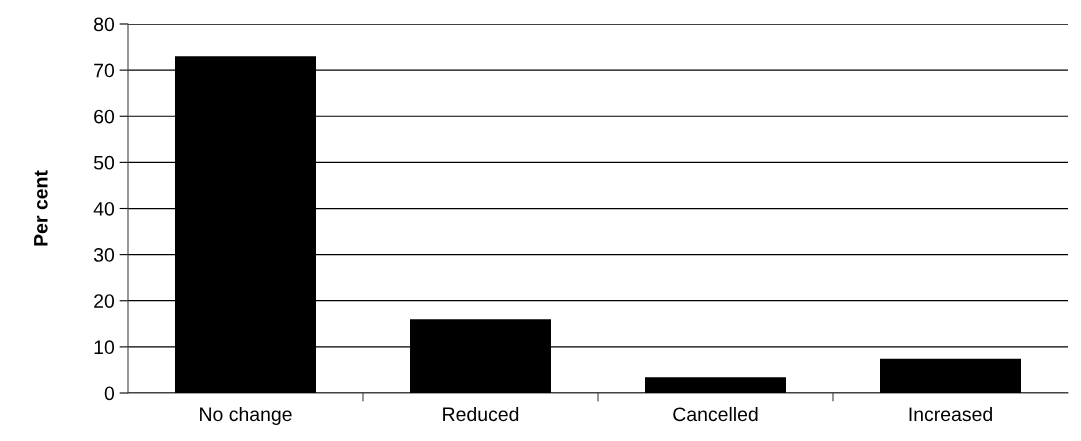 The image size is (1081, 441). I want to click on y-tick-label: 70, so click(104, 70).